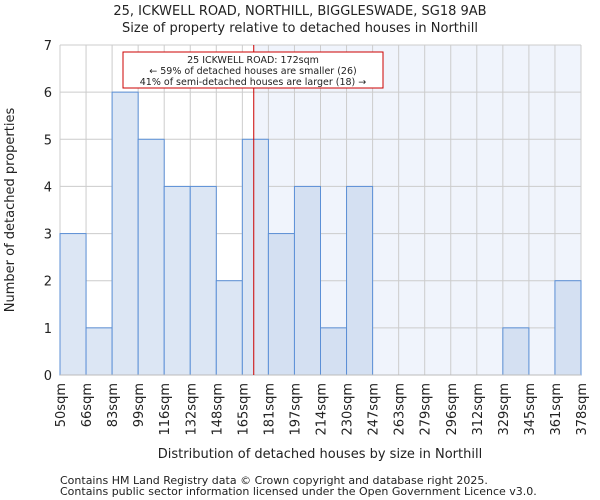  What do you see at coordinates (113, 405) in the screenshot?
I see `x-tick-label: 83sqm` at bounding box center [113, 405].